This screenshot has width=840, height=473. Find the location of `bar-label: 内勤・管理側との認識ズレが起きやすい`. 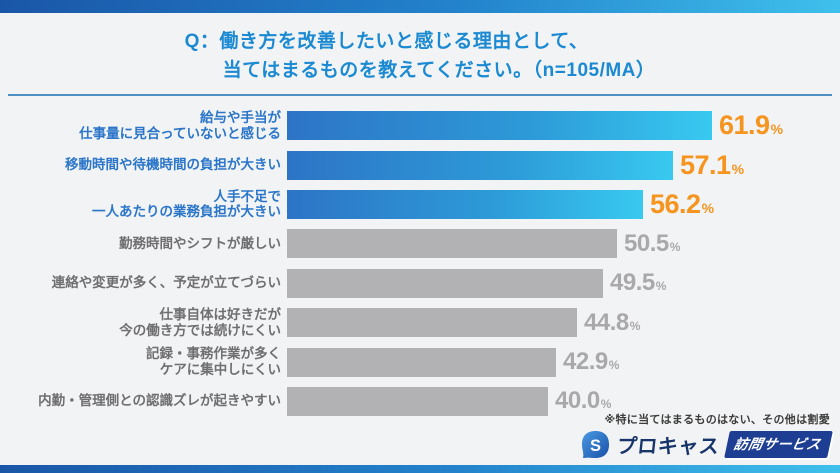

bar-label: 内勤・管理側との認識ズレが起きやすい is located at coordinates (159, 401).